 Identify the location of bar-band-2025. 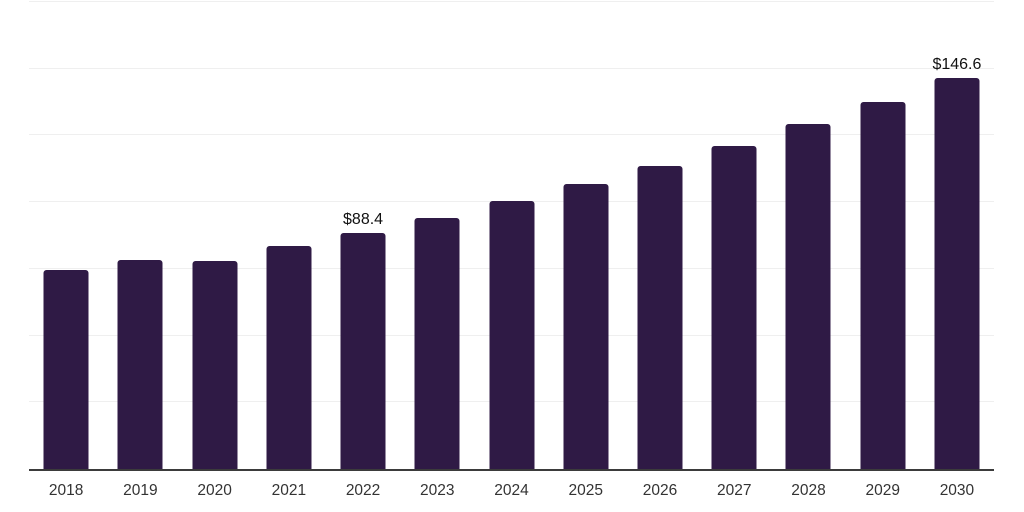
(586, 235).